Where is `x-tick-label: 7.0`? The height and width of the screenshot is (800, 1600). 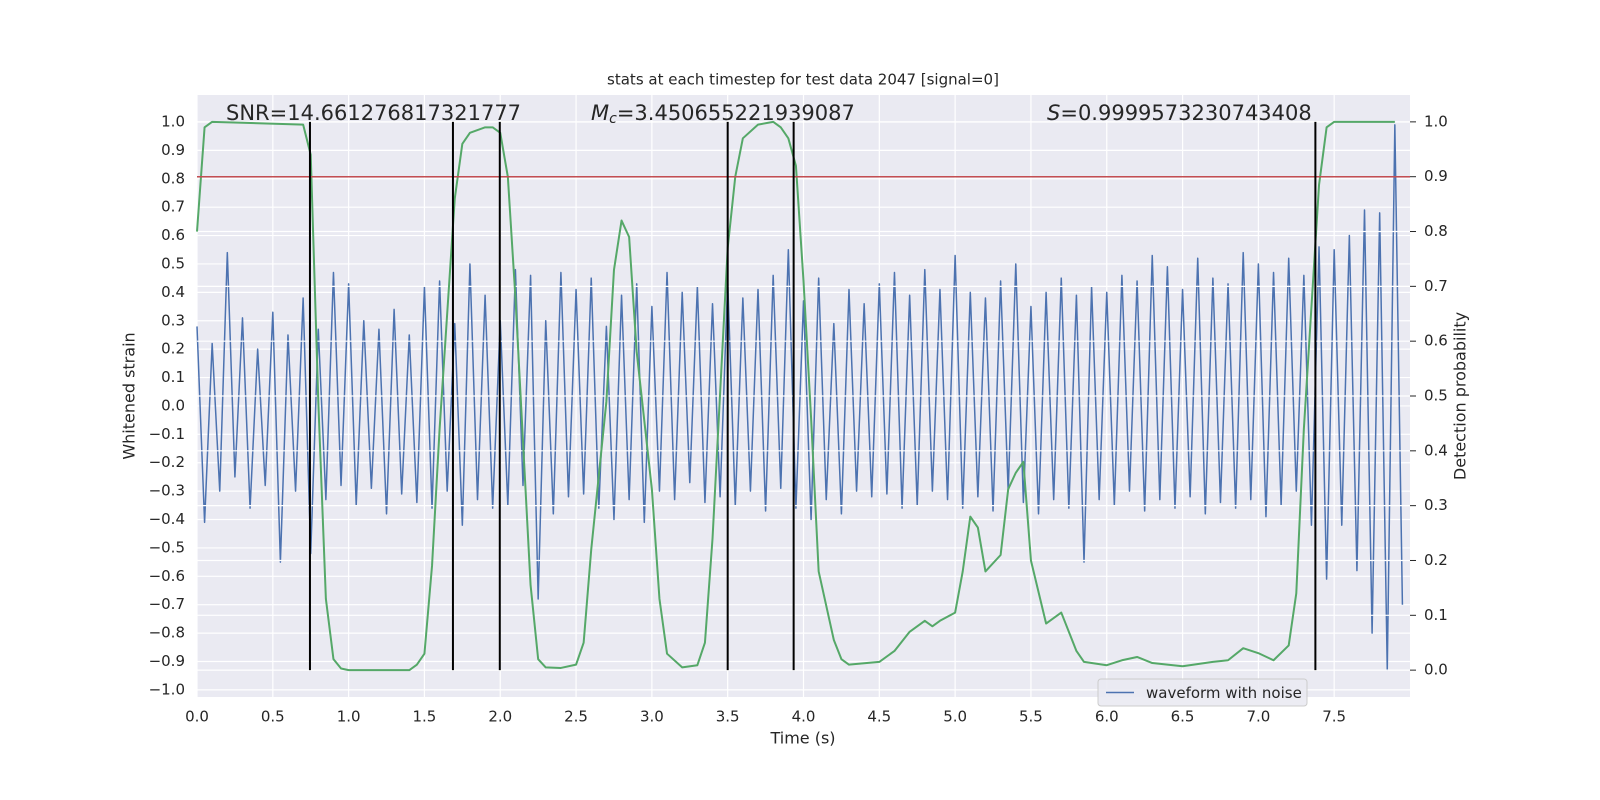
x-tick-label: 7.0 is located at coordinates (1258, 717).